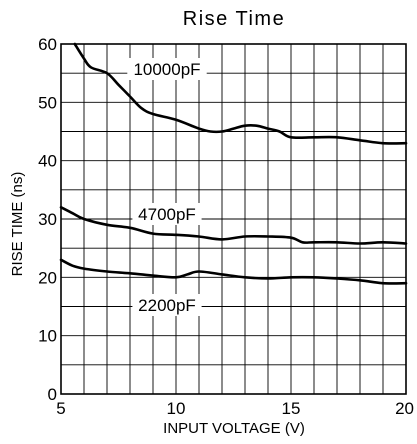  Describe the element at coordinates (60, 408) in the screenshot. I see `x-tick-label: 5` at that location.